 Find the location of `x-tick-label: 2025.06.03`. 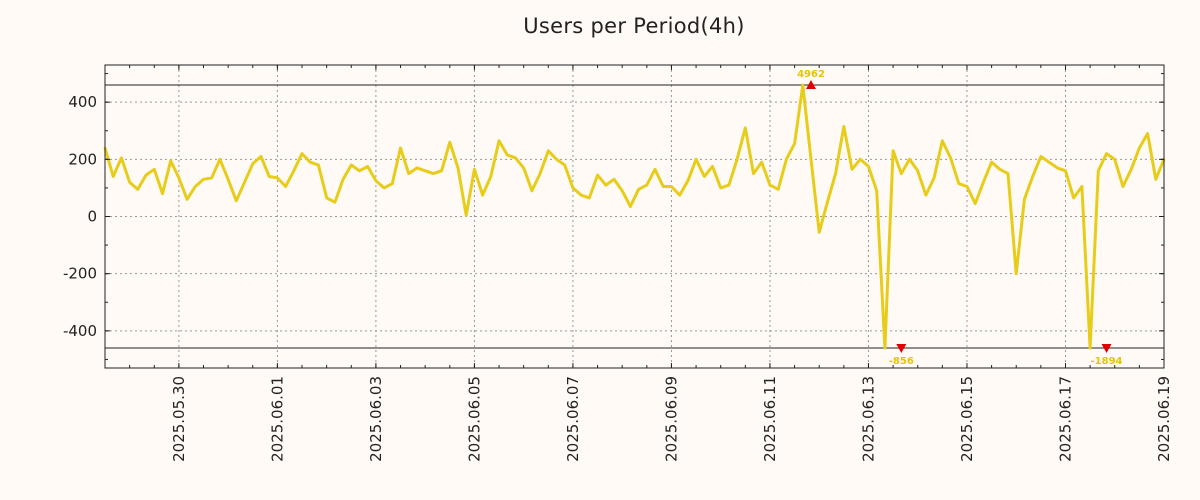

x-tick-label: 2025.06.03 is located at coordinates (376, 419).